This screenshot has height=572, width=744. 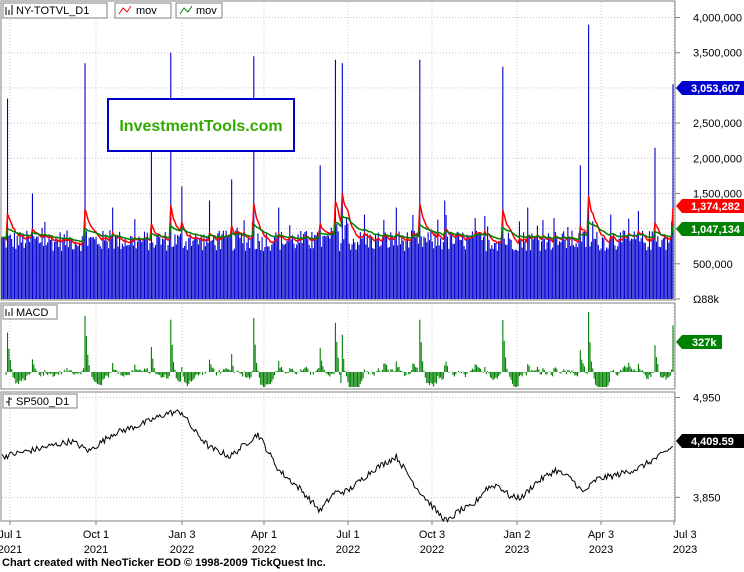 I want to click on price-last-label: 4,409.59, so click(x=710, y=441).